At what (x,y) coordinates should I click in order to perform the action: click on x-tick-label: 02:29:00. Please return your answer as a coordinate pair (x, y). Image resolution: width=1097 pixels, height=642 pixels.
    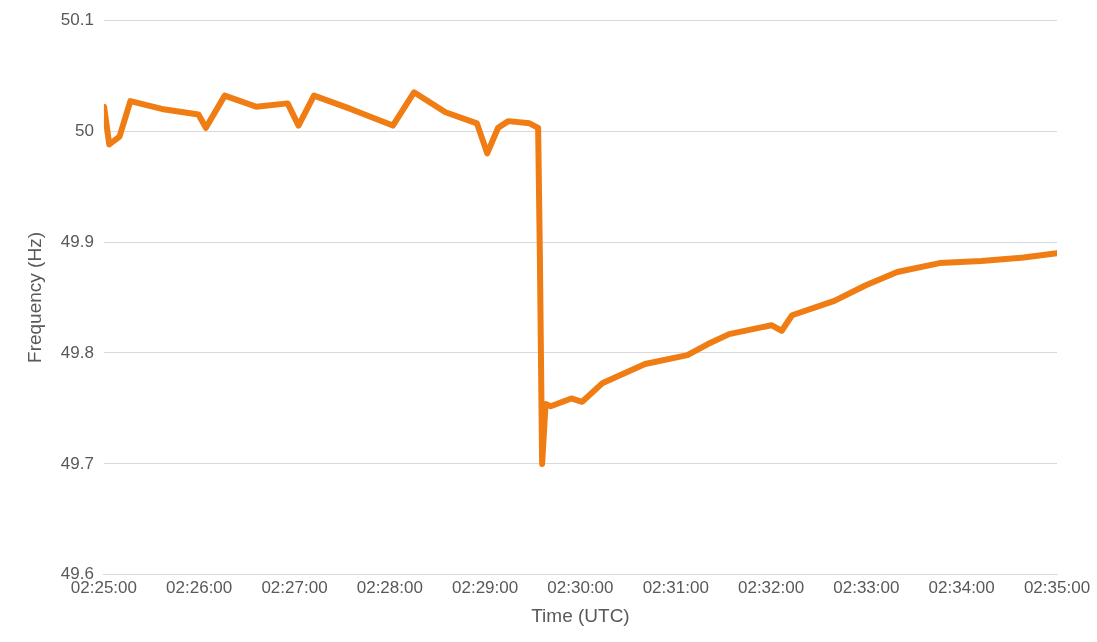
    Looking at the image, I should click on (485, 587).